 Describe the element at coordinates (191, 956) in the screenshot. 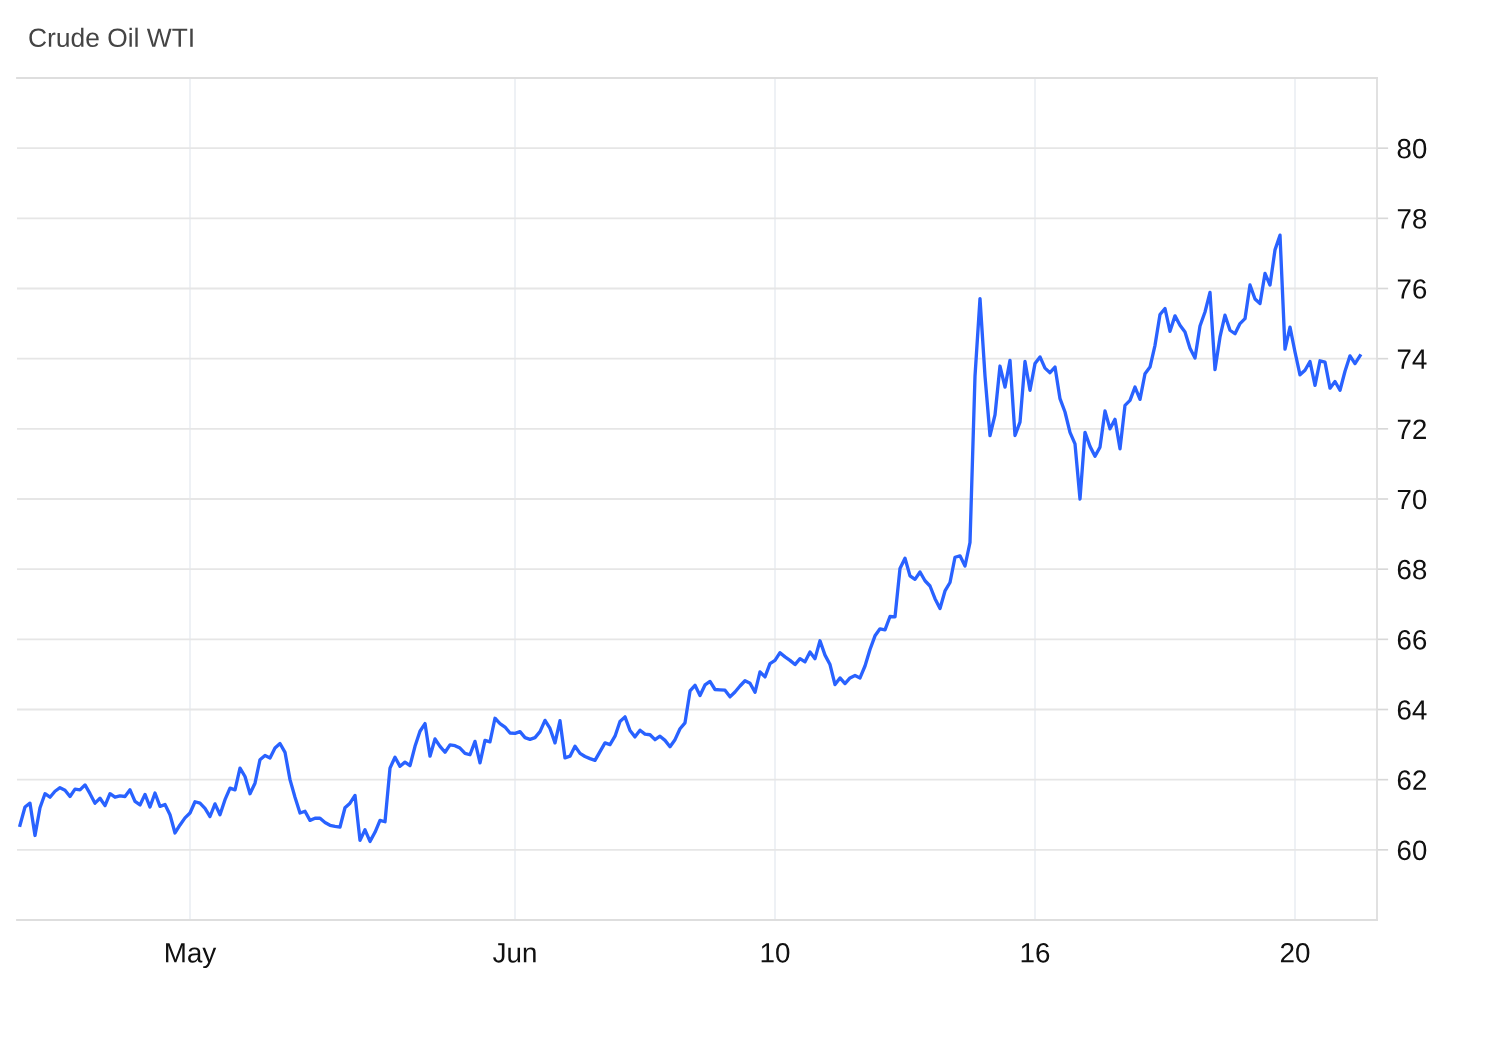

I see `x-tick-label: May` at that location.